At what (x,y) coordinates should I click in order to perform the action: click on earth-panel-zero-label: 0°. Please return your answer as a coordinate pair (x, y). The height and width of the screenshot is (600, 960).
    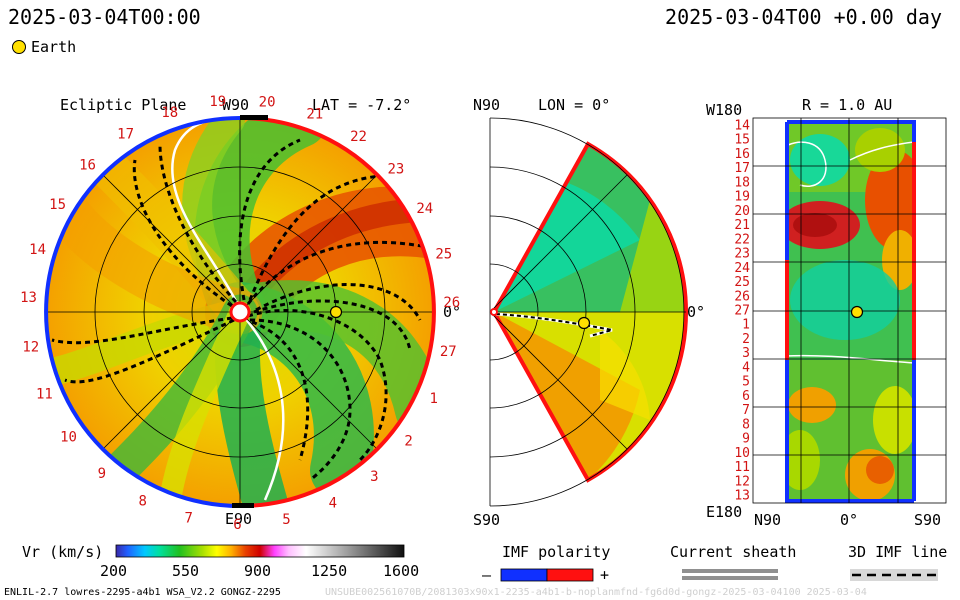
    Looking at the image, I should click on (849, 520).